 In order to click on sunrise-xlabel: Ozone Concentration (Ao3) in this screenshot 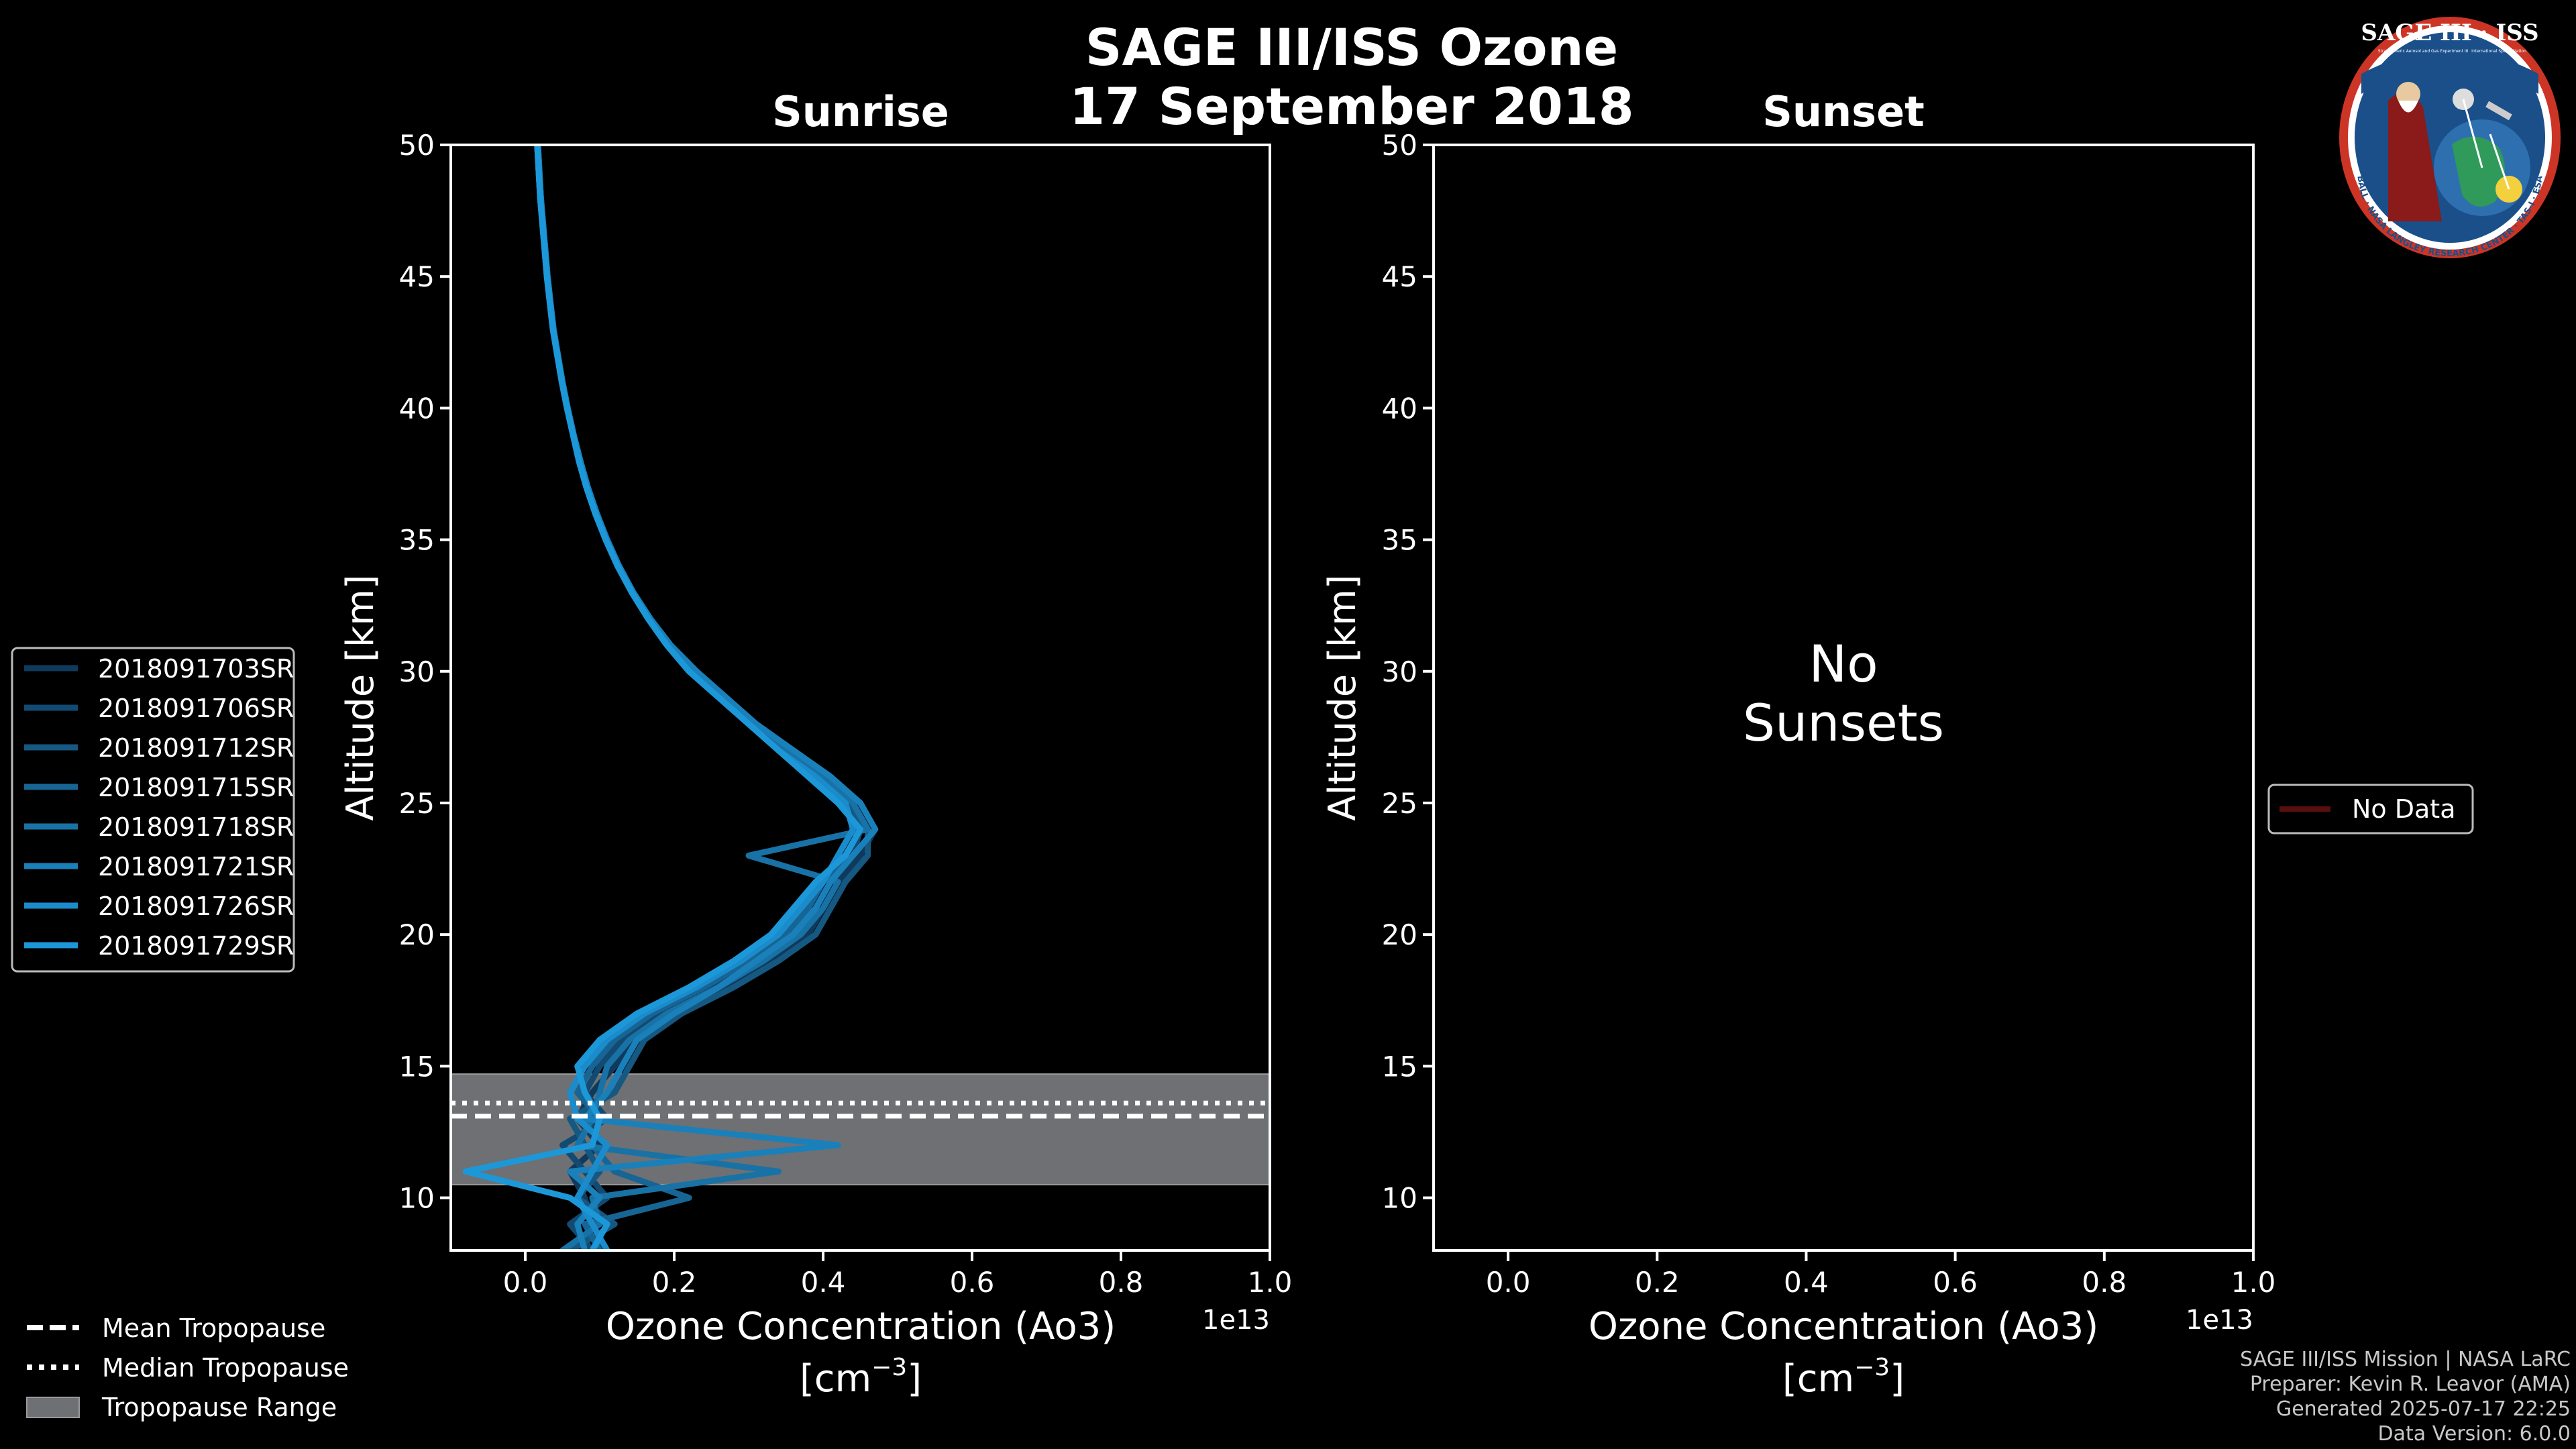, I will do `click(861, 1326)`.